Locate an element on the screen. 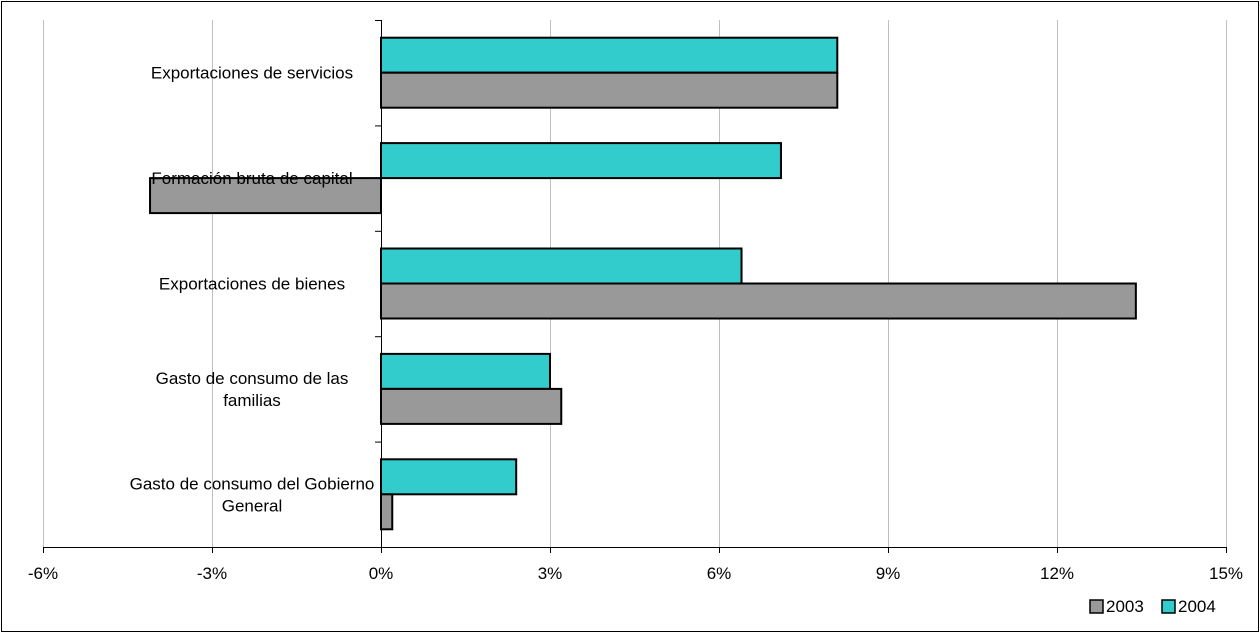 Image resolution: width=1260 pixels, height=638 pixels. x-tick-label-4: 6% is located at coordinates (719, 573).